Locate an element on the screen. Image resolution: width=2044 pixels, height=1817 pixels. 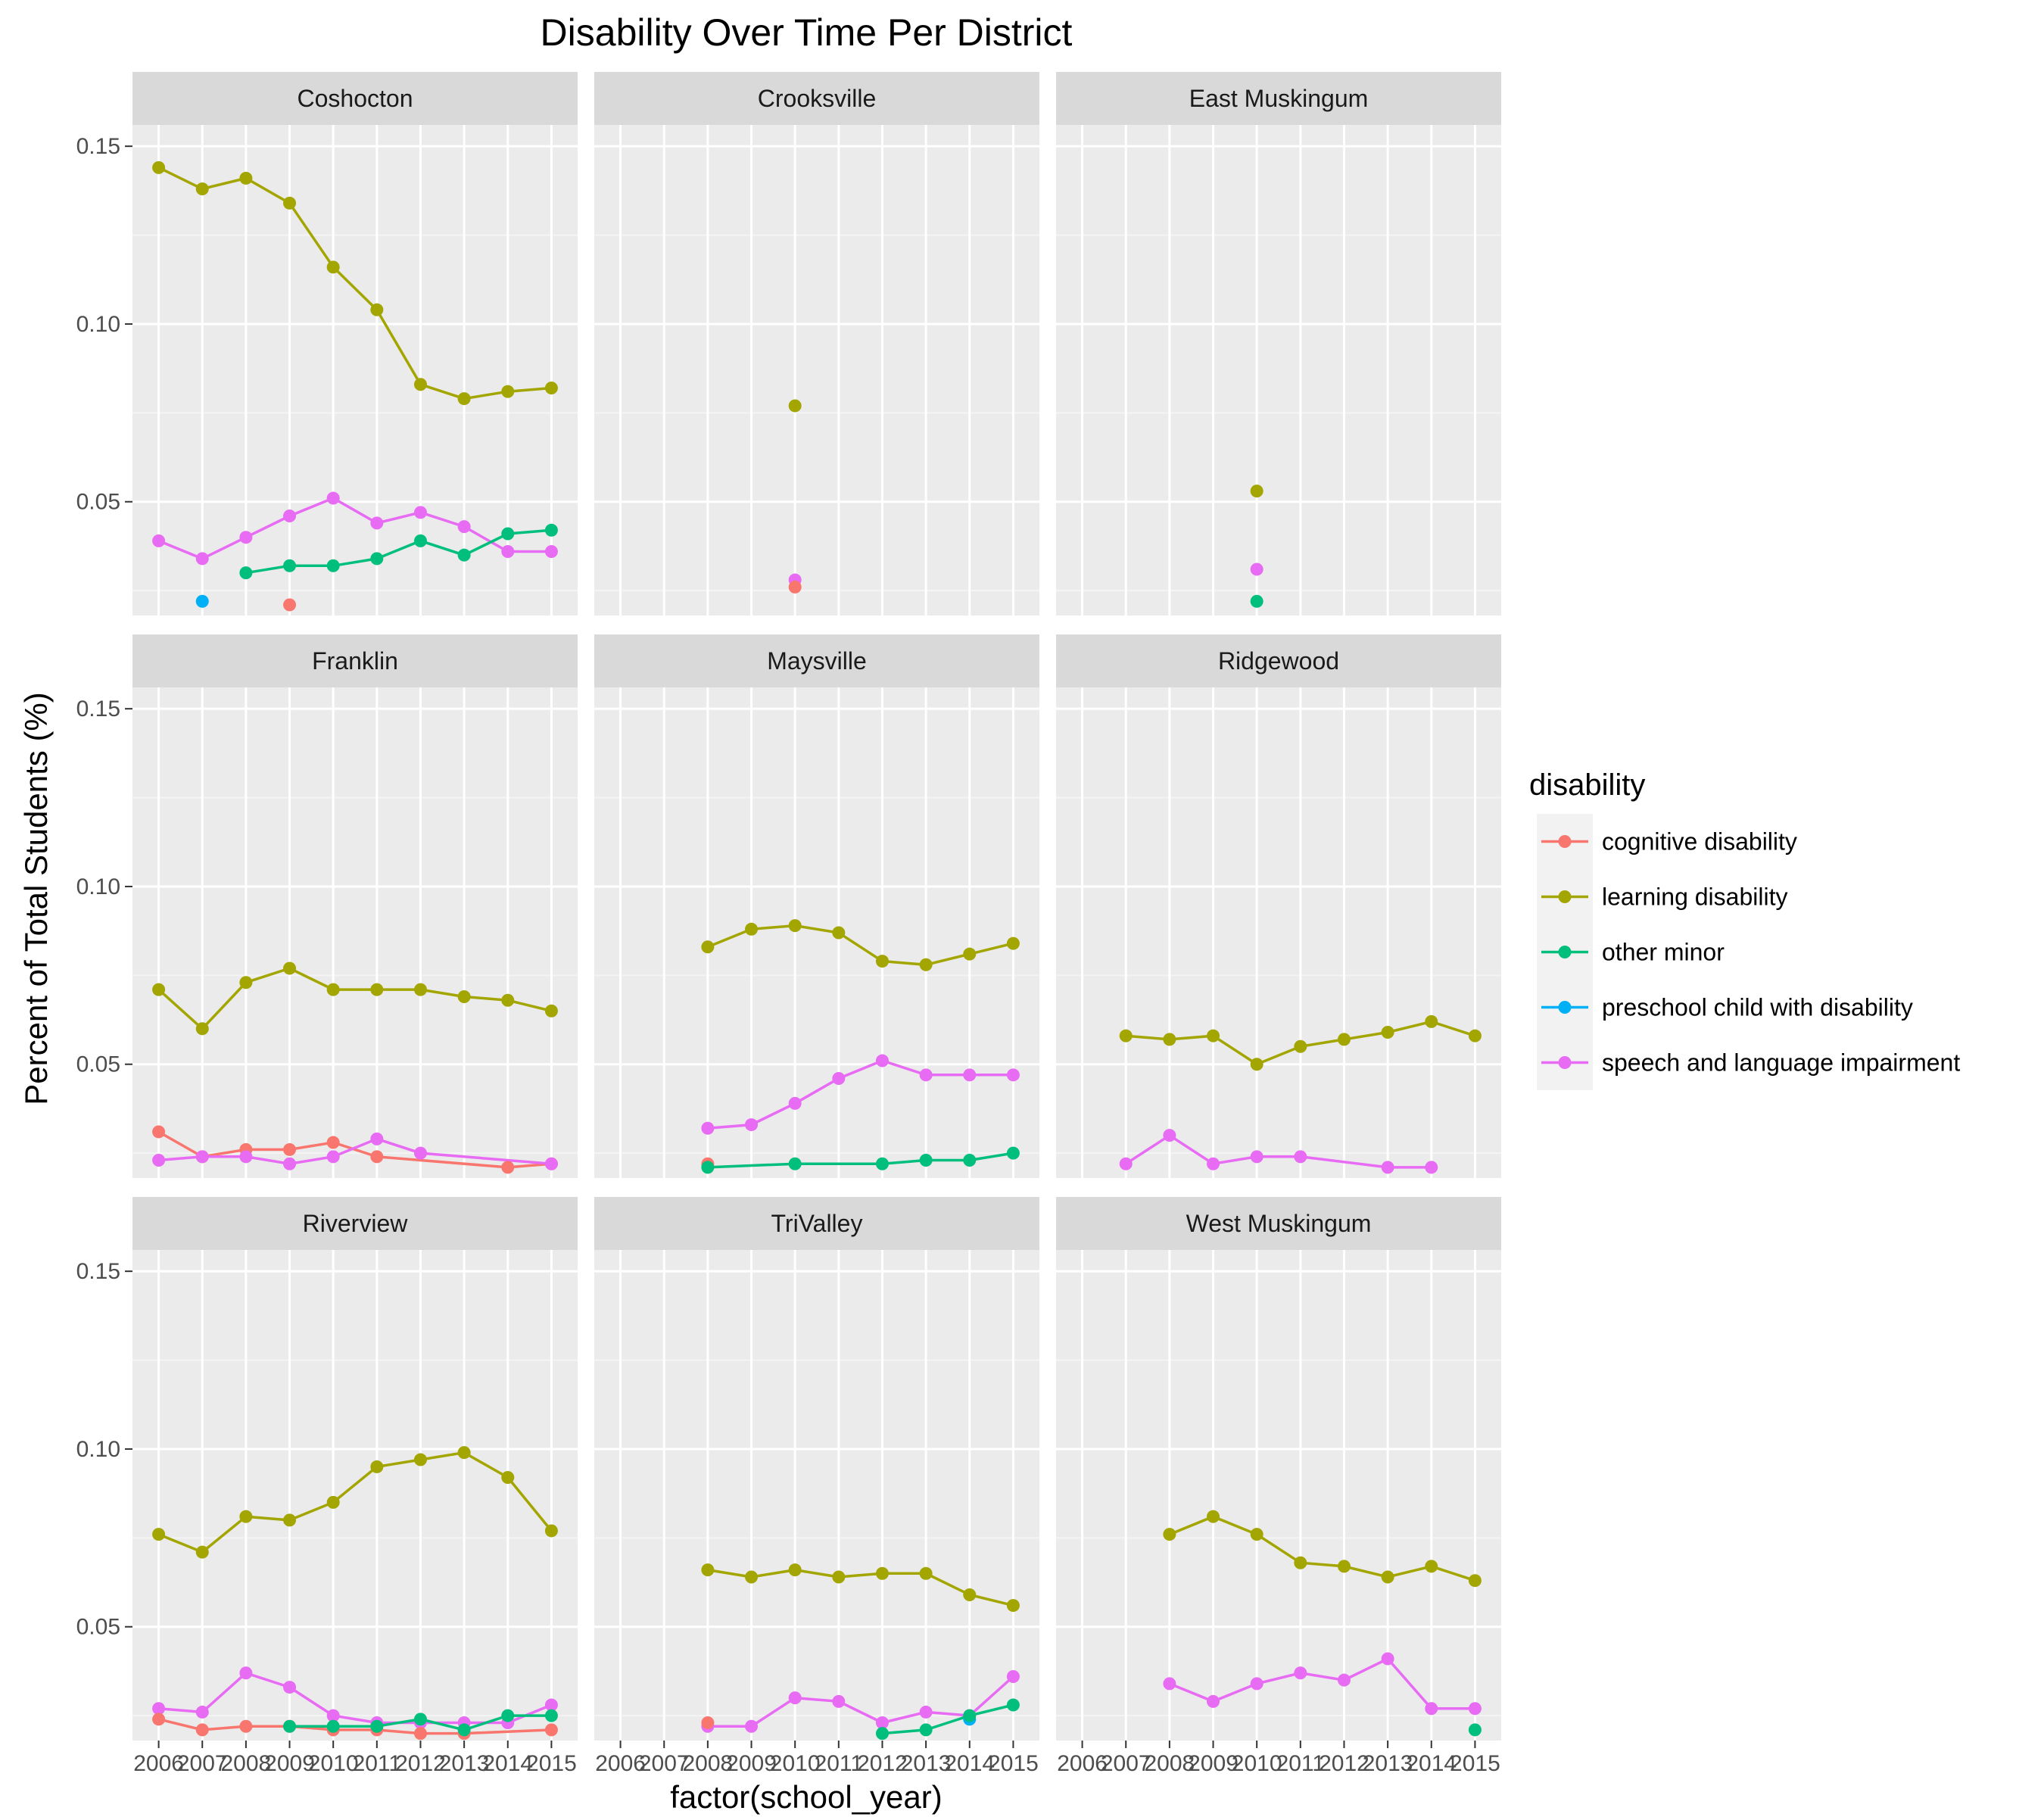
legend-item-learning-disability: learning disability is located at coordinates (1662, 897).